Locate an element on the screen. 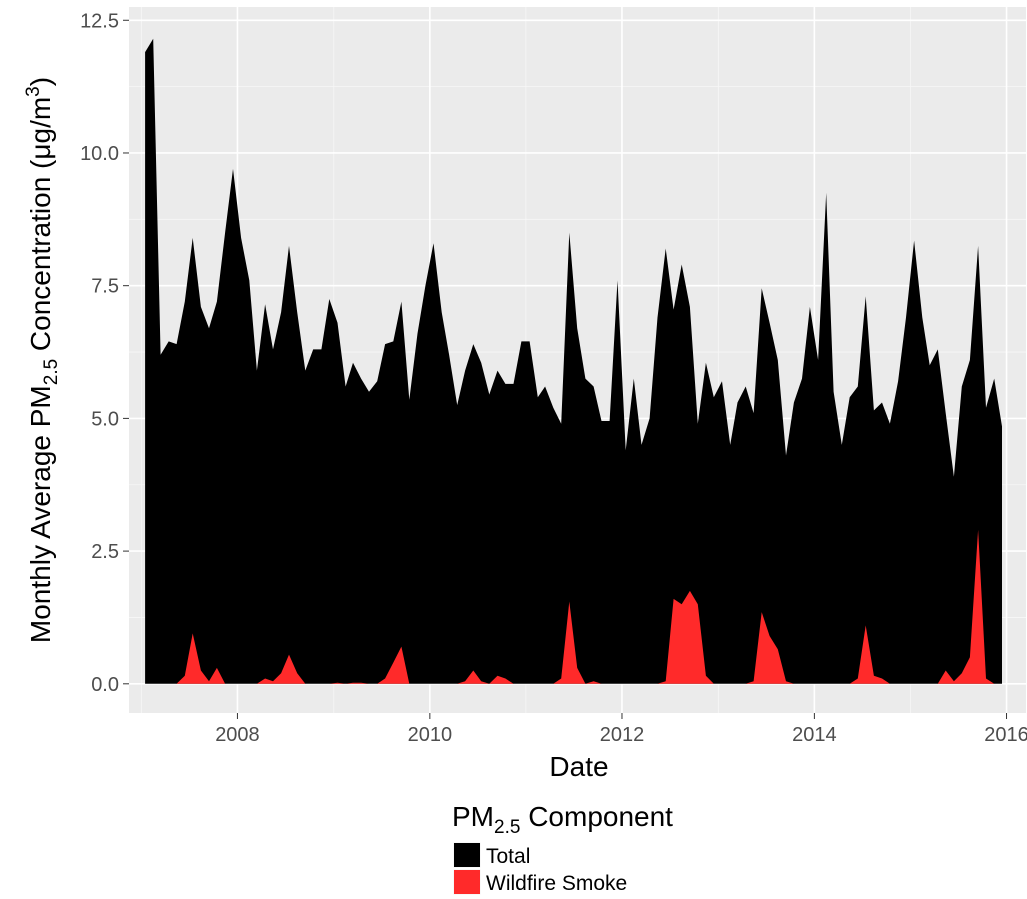  legend-title-subscript: 2.5 is located at coordinates (507, 827).